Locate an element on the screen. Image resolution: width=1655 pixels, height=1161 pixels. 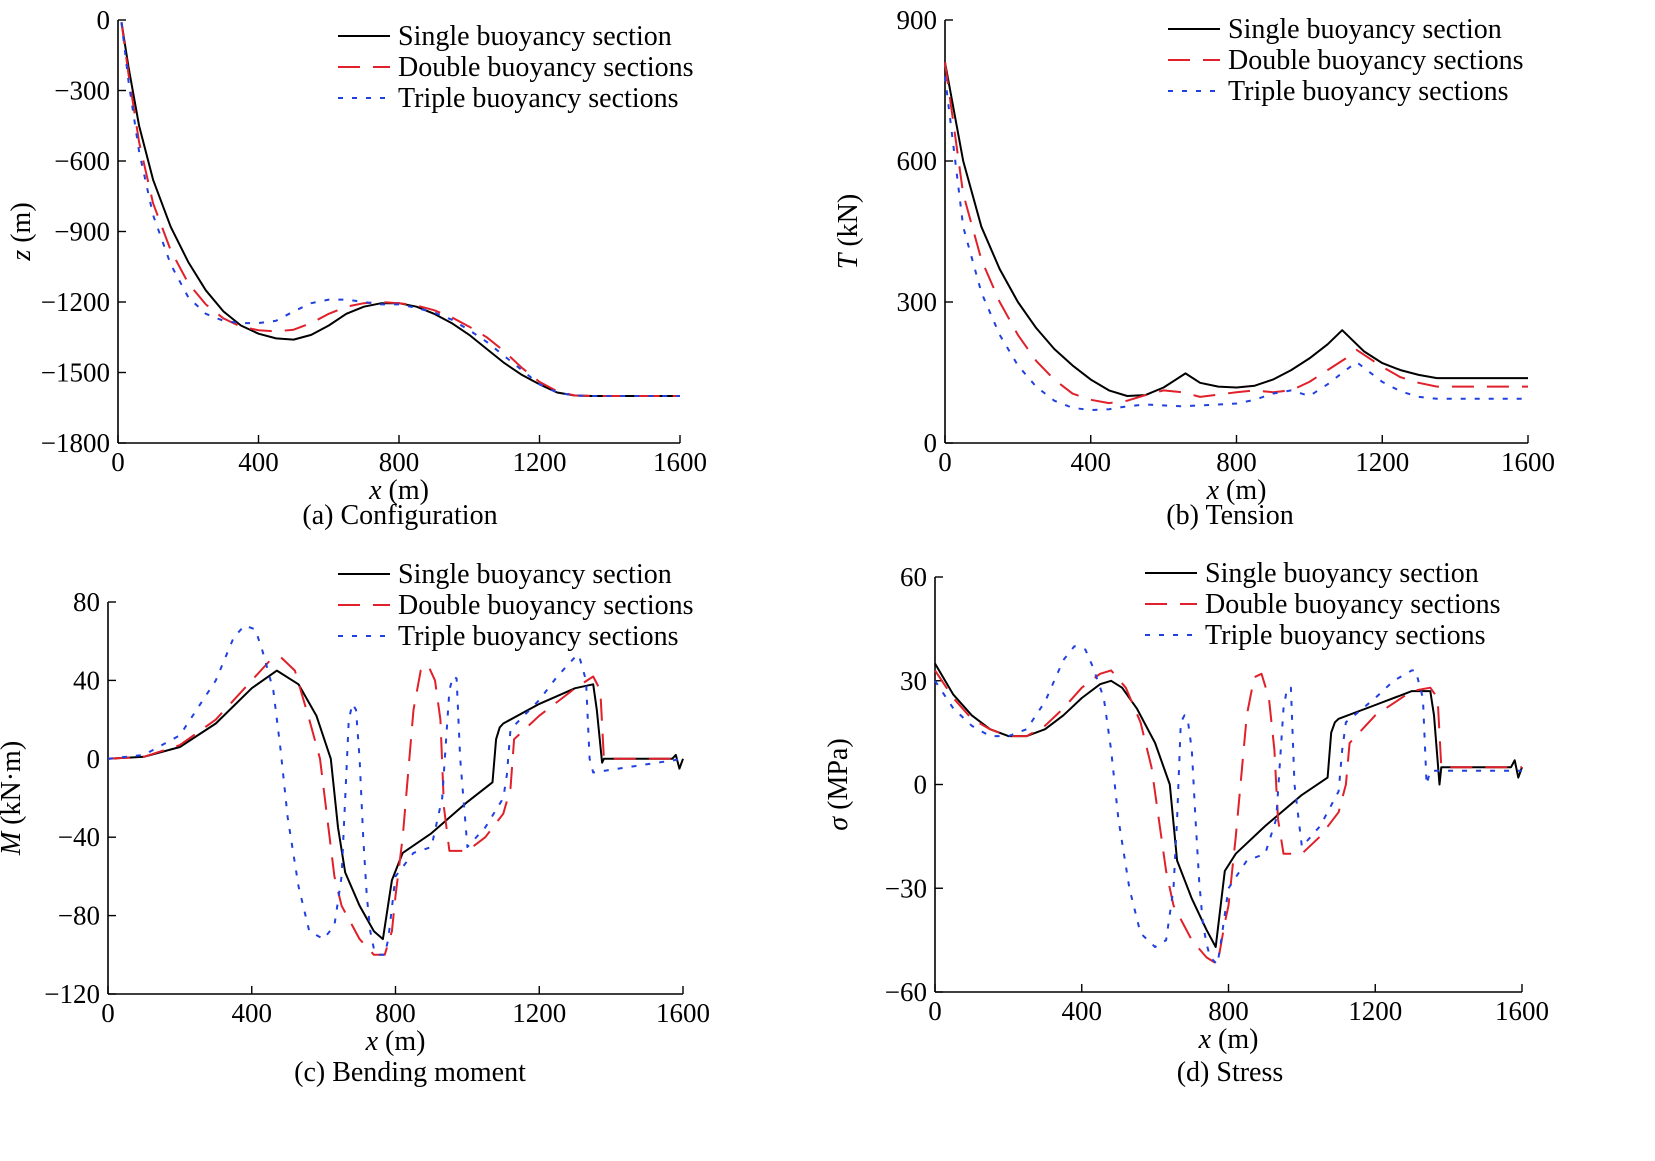
y-tick-label: −120 is located at coordinates (72, 994).